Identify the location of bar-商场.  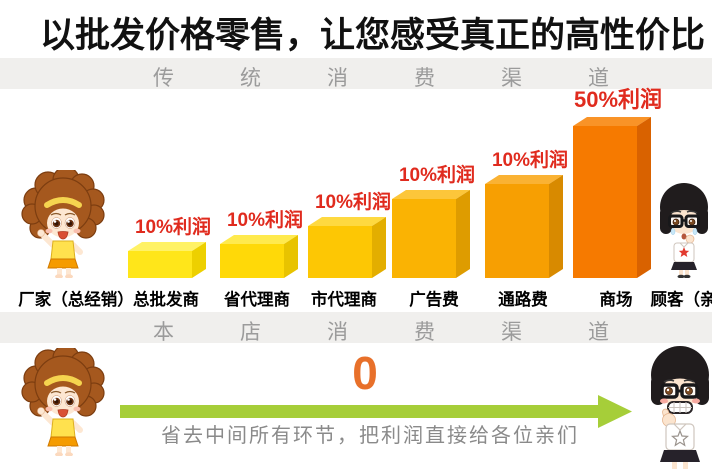
(612, 197).